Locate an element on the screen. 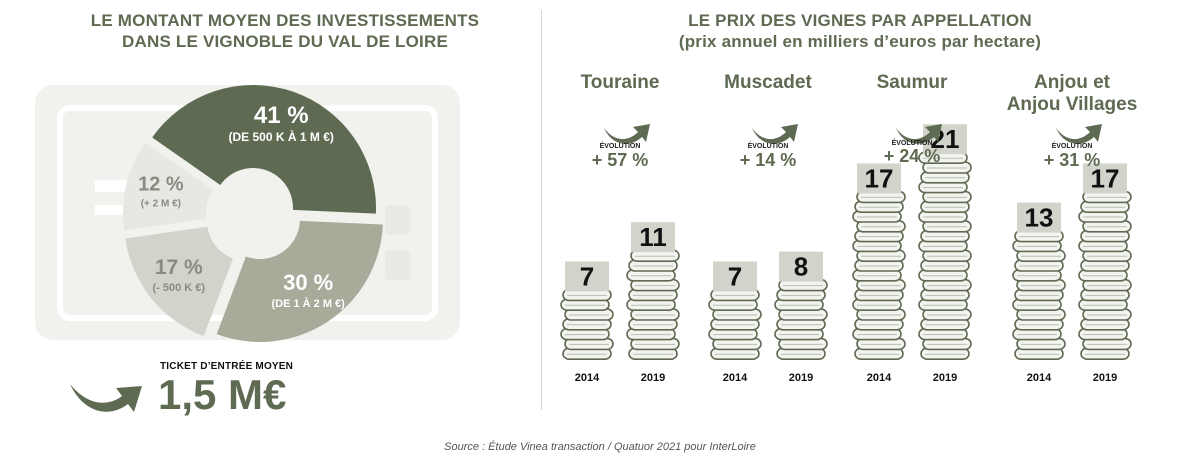  evolution-value-0: + 57 % is located at coordinates (620, 160).